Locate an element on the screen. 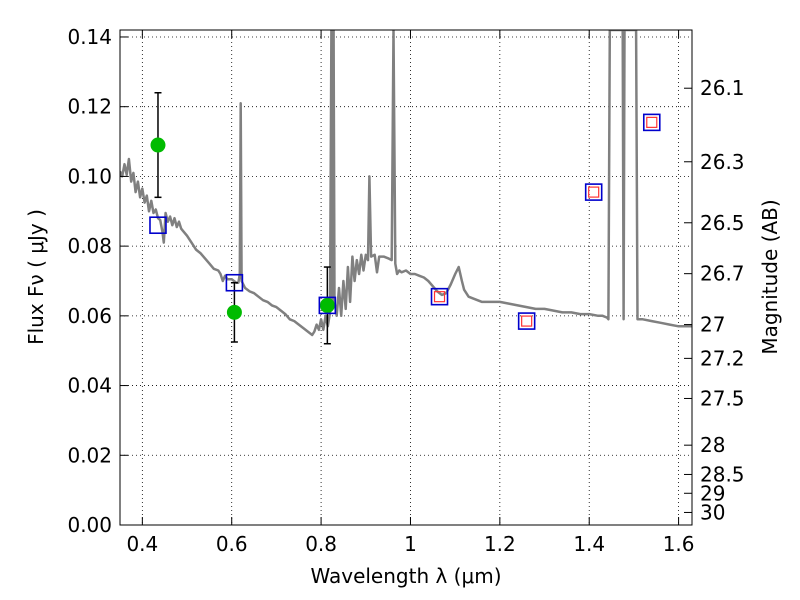 This screenshot has height=600, width=800. right-tick-label: 27.5 is located at coordinates (722, 398).